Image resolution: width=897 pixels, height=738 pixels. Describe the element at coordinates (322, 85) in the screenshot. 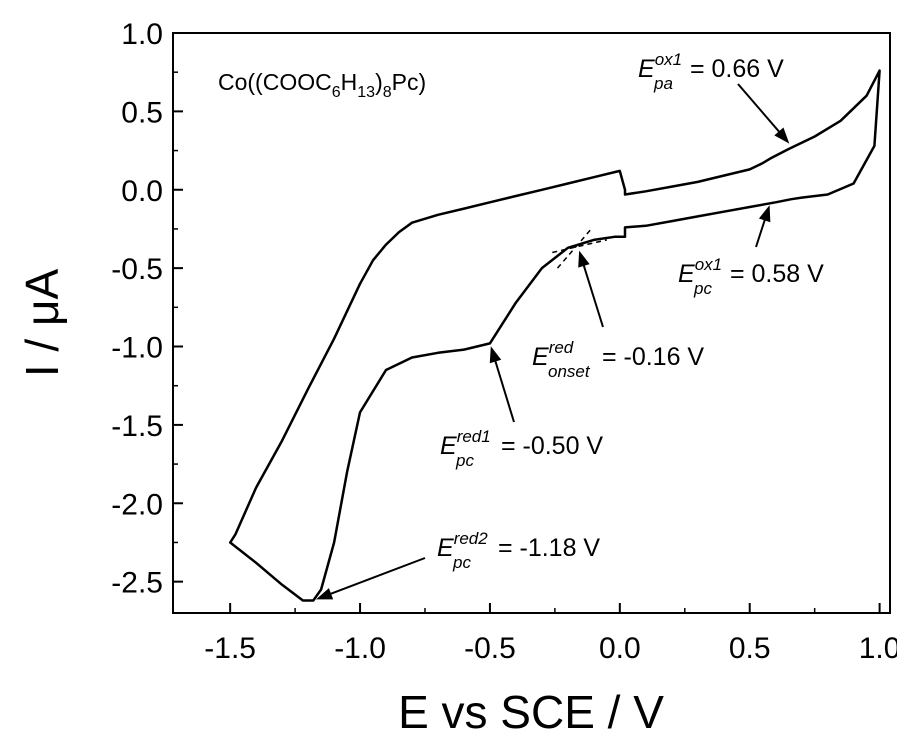

I see `compound-label: Co((COOC6H13)8Pc)` at that location.